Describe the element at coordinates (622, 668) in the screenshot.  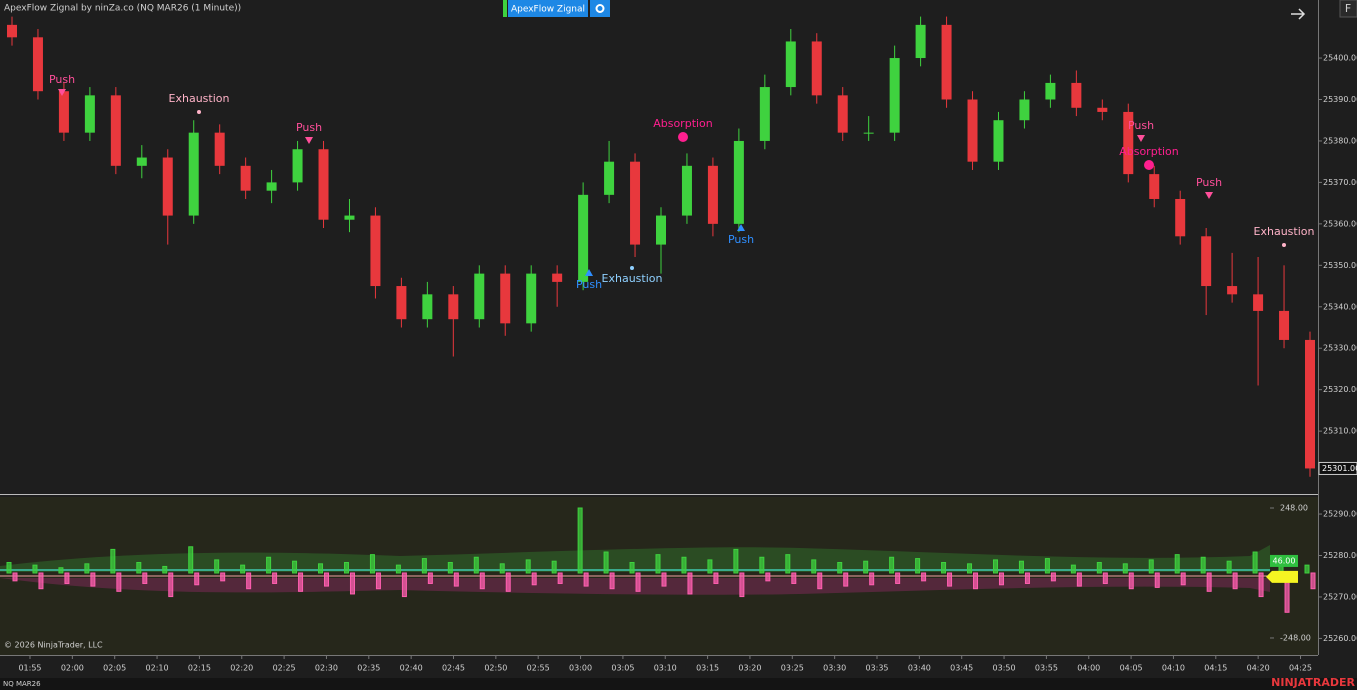
I see `x-tick-label: 03:05` at that location.